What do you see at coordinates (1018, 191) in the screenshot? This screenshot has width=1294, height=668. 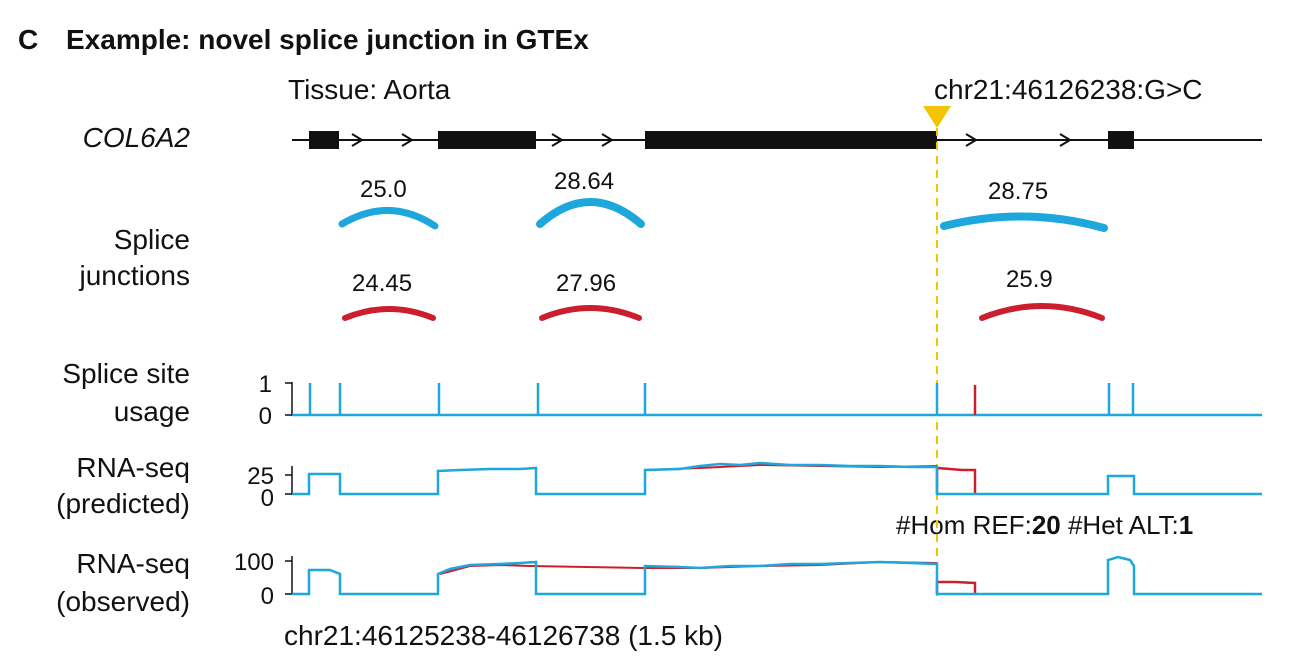 I see `junction-ref-value-3: 28.75` at bounding box center [1018, 191].